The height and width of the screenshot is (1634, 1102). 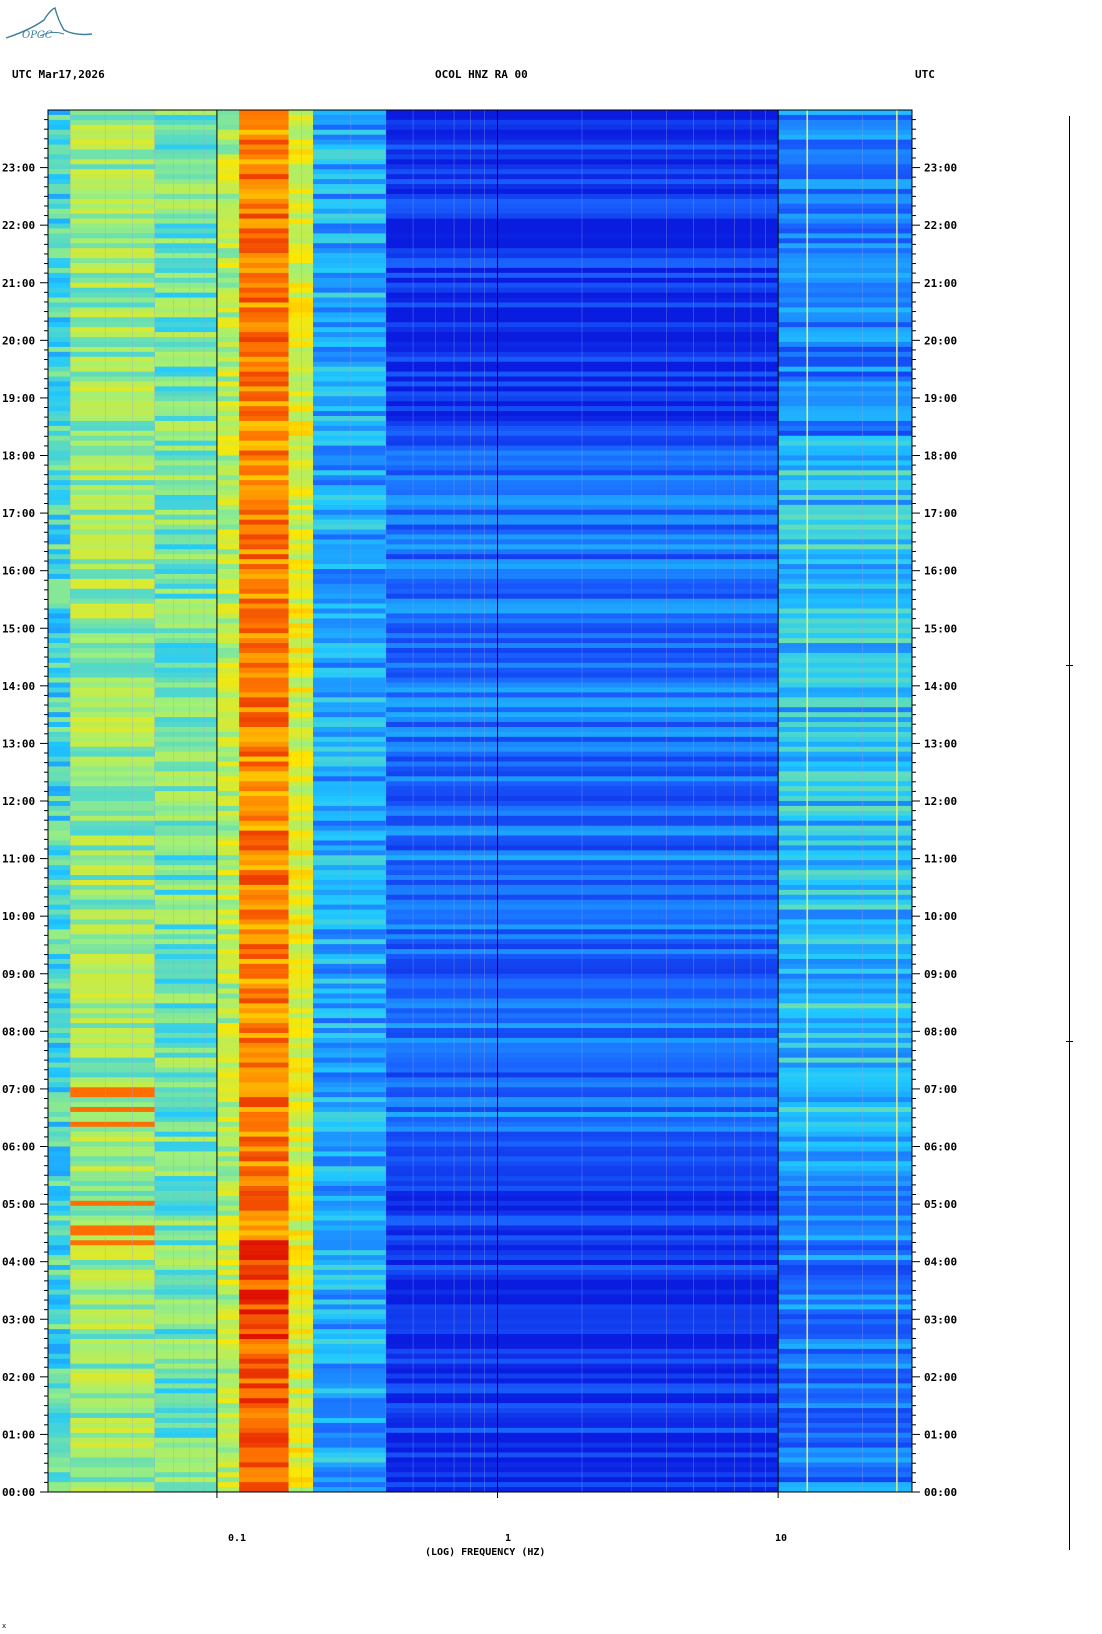 I want to click on y-tick-label-left: 22:00, so click(x=18, y=225).